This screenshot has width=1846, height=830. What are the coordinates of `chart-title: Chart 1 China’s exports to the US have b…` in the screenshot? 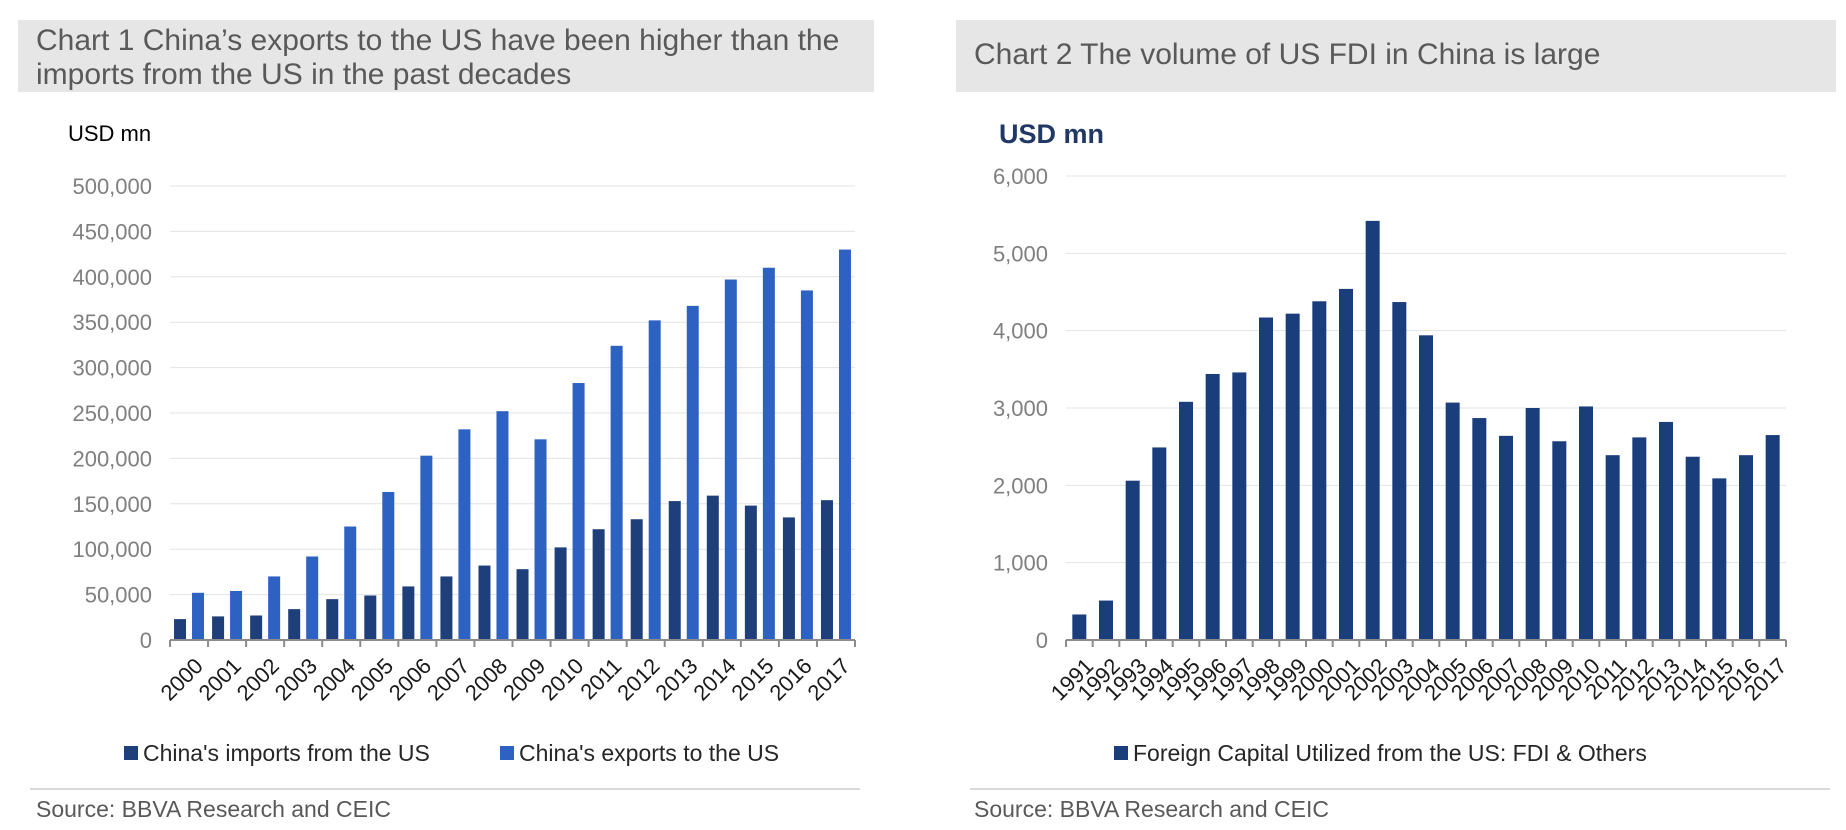 It's located at (446, 56).